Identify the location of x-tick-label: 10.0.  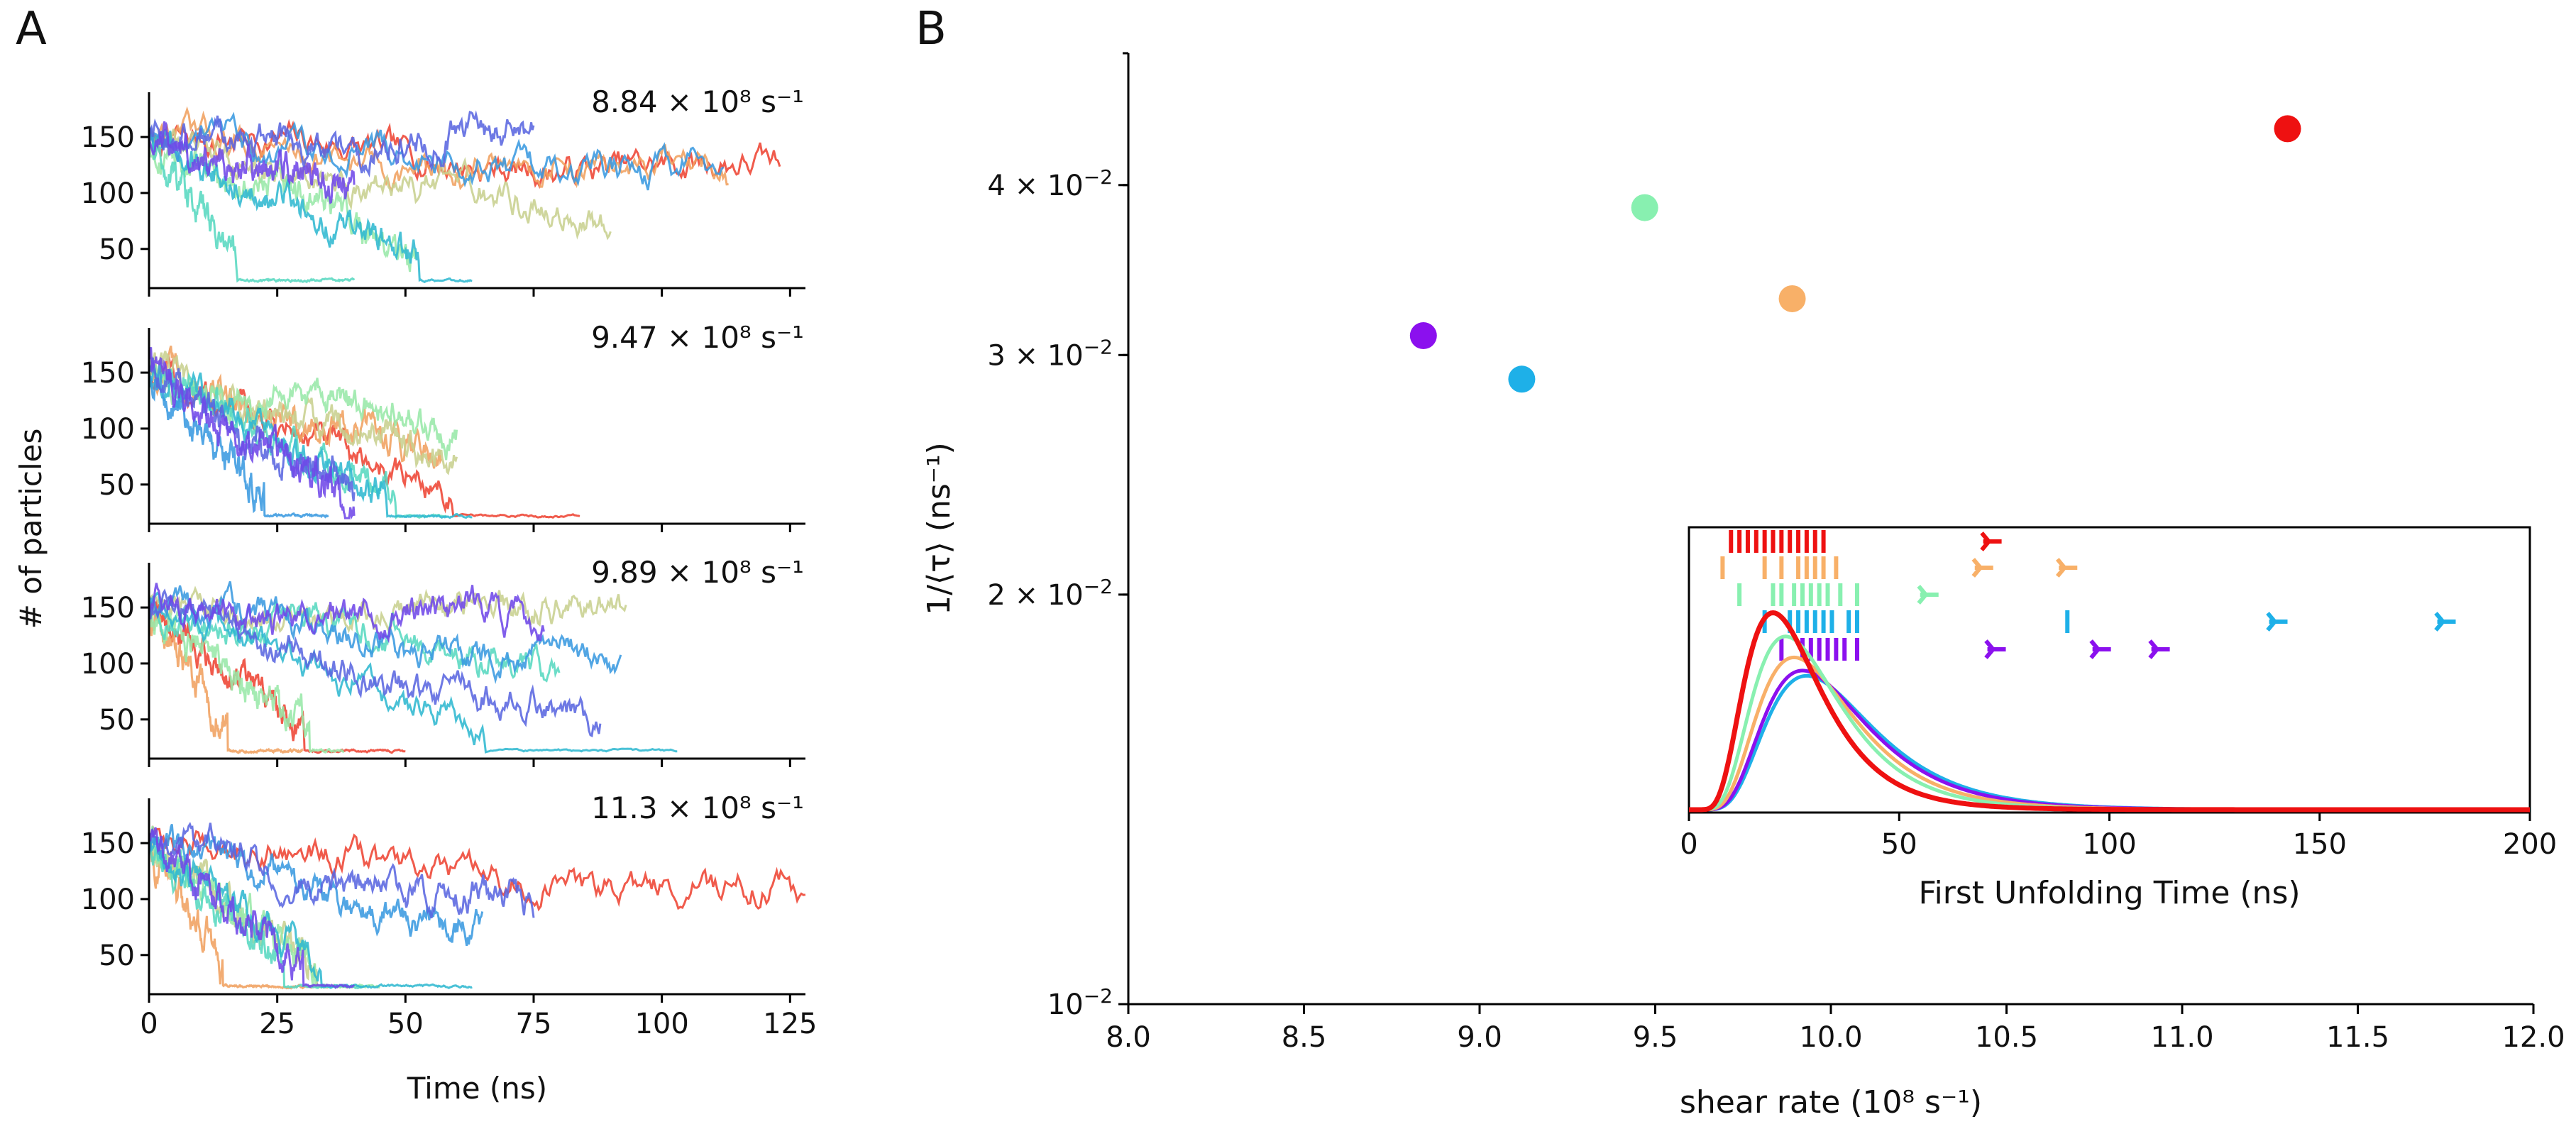
(1830, 1037).